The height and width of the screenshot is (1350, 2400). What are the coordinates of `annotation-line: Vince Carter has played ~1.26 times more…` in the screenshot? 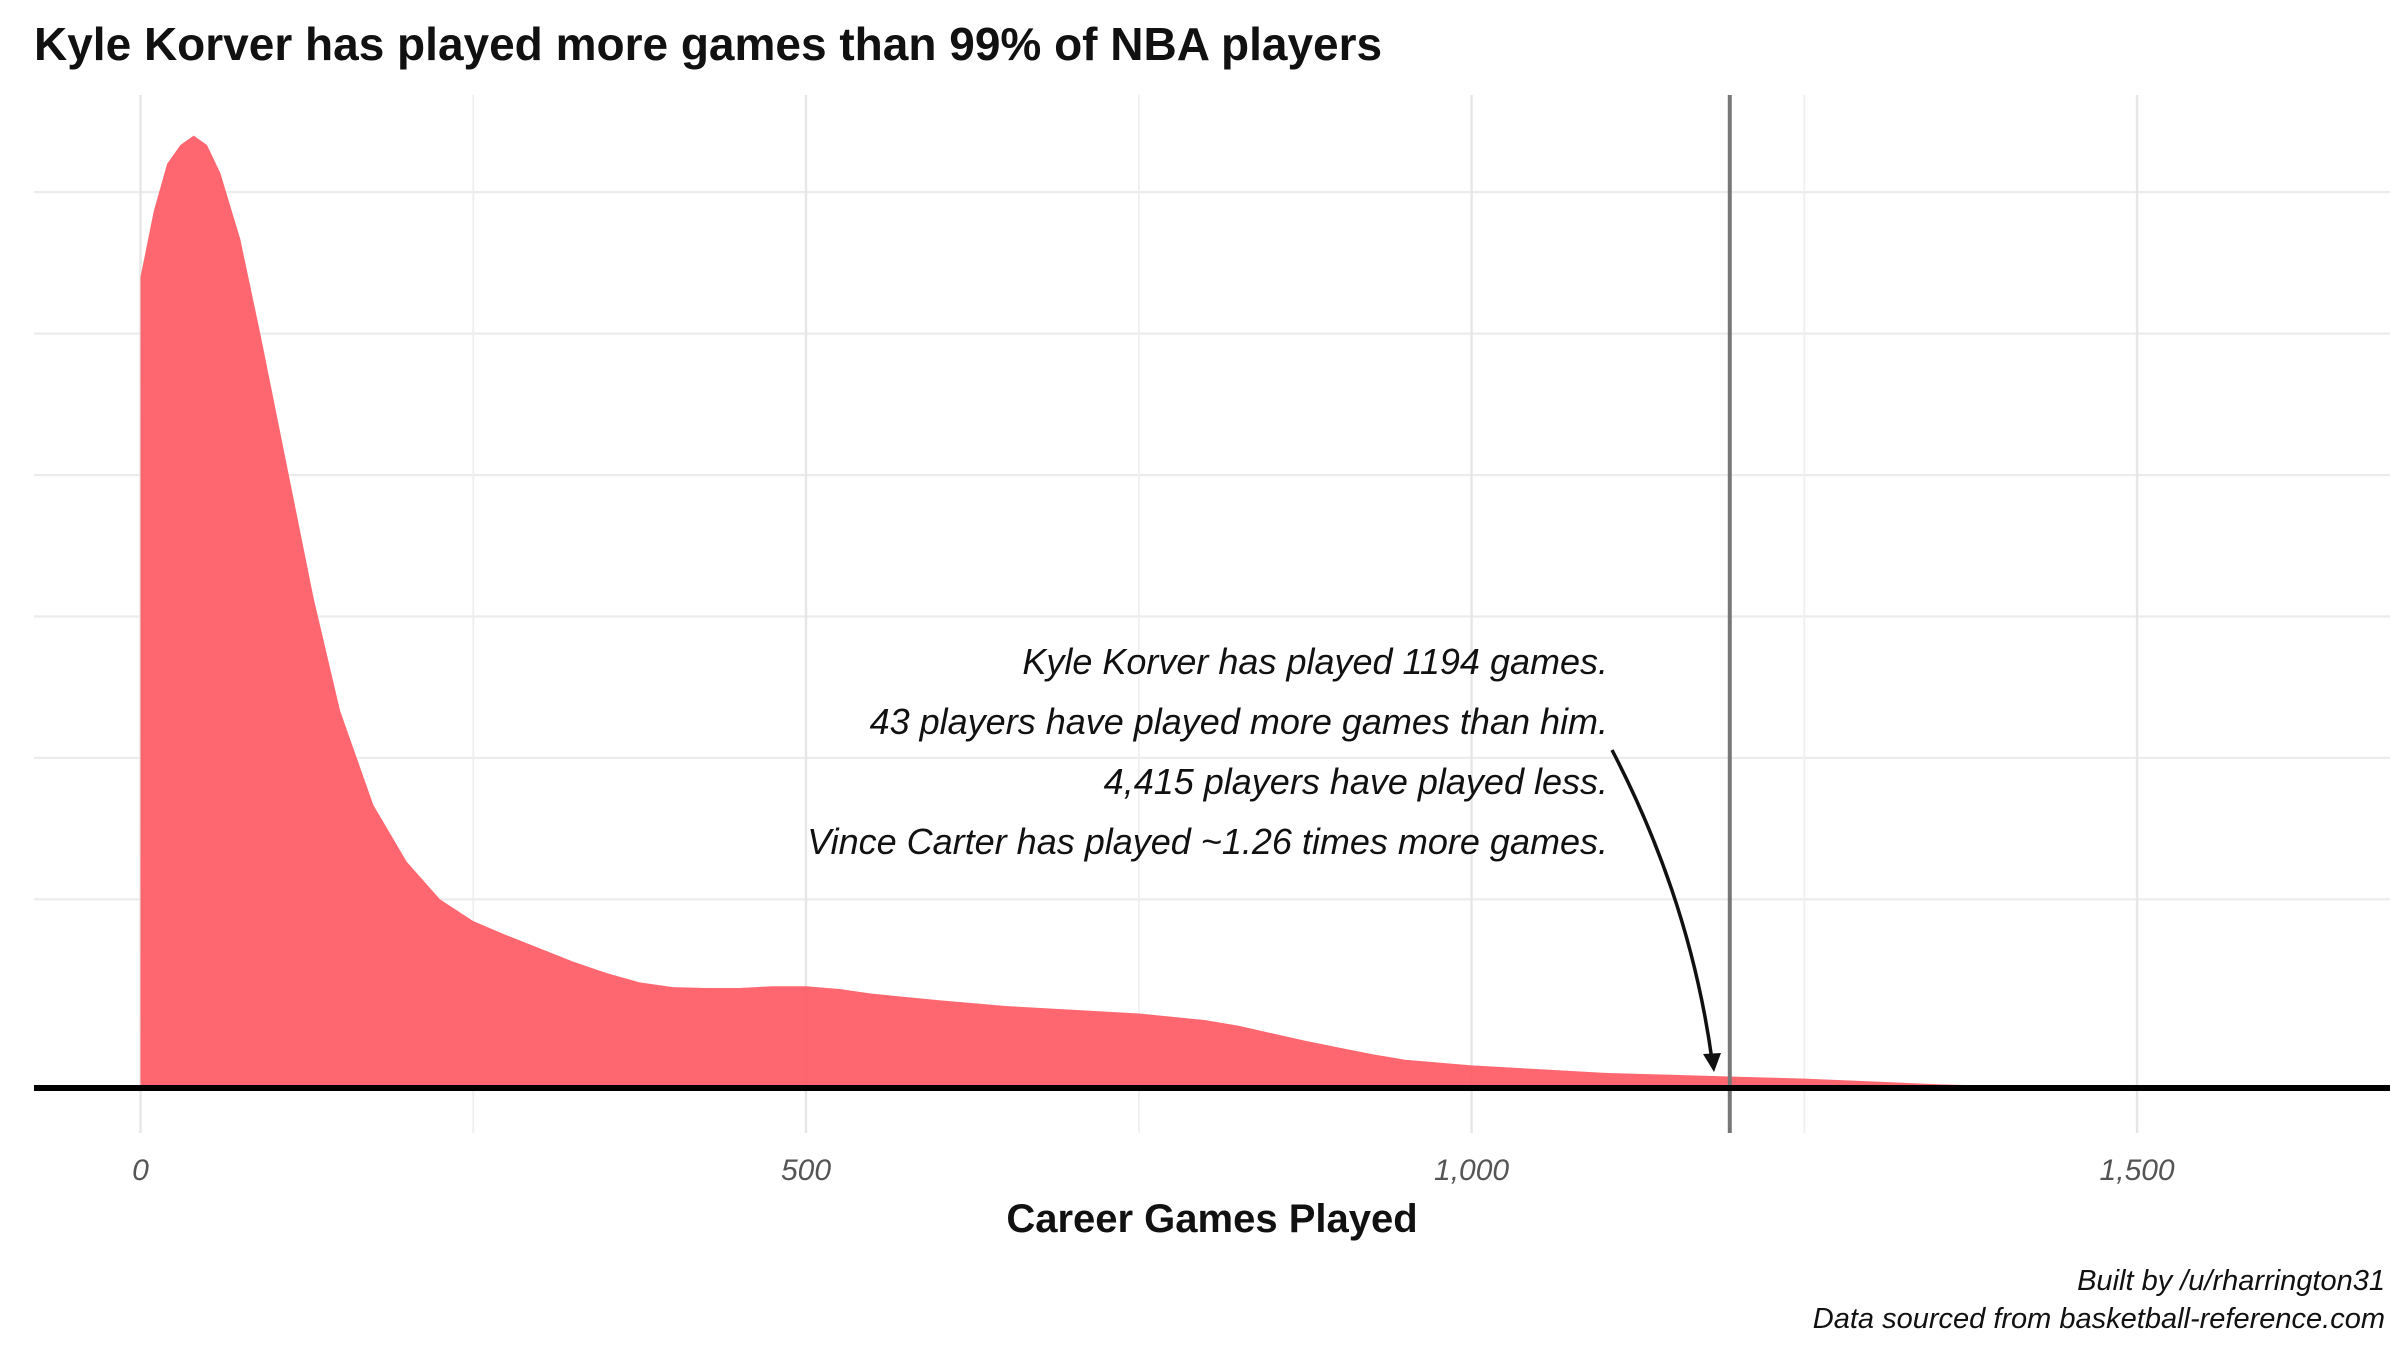 It's located at (1207, 841).